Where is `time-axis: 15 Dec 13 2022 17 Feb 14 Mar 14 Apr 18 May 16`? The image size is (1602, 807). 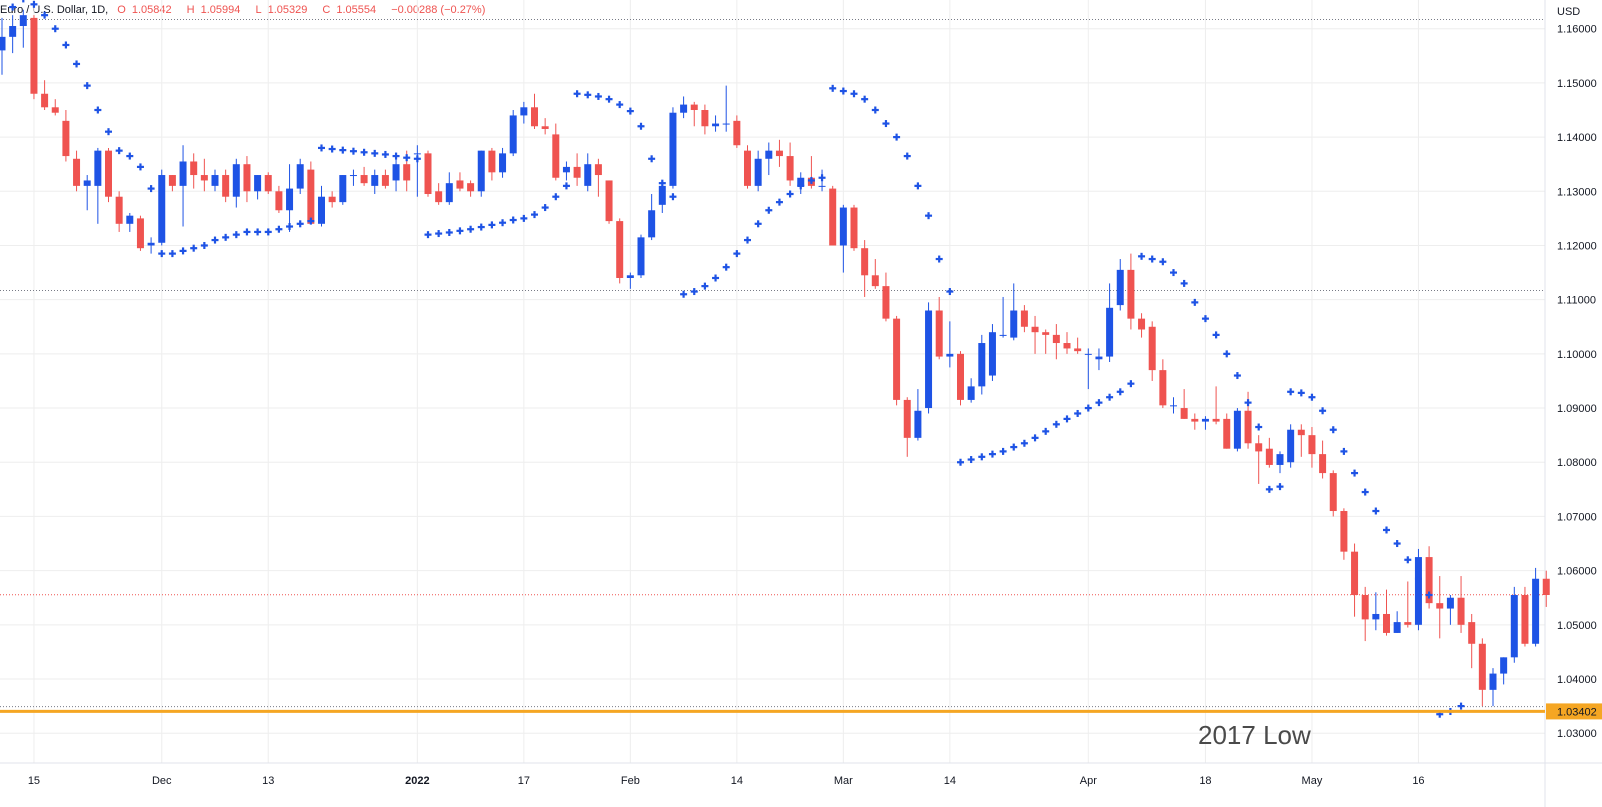 time-axis: 15 Dec 13 2022 17 Feb 14 Mar 14 Apr 18 May 16 is located at coordinates (726, 781).